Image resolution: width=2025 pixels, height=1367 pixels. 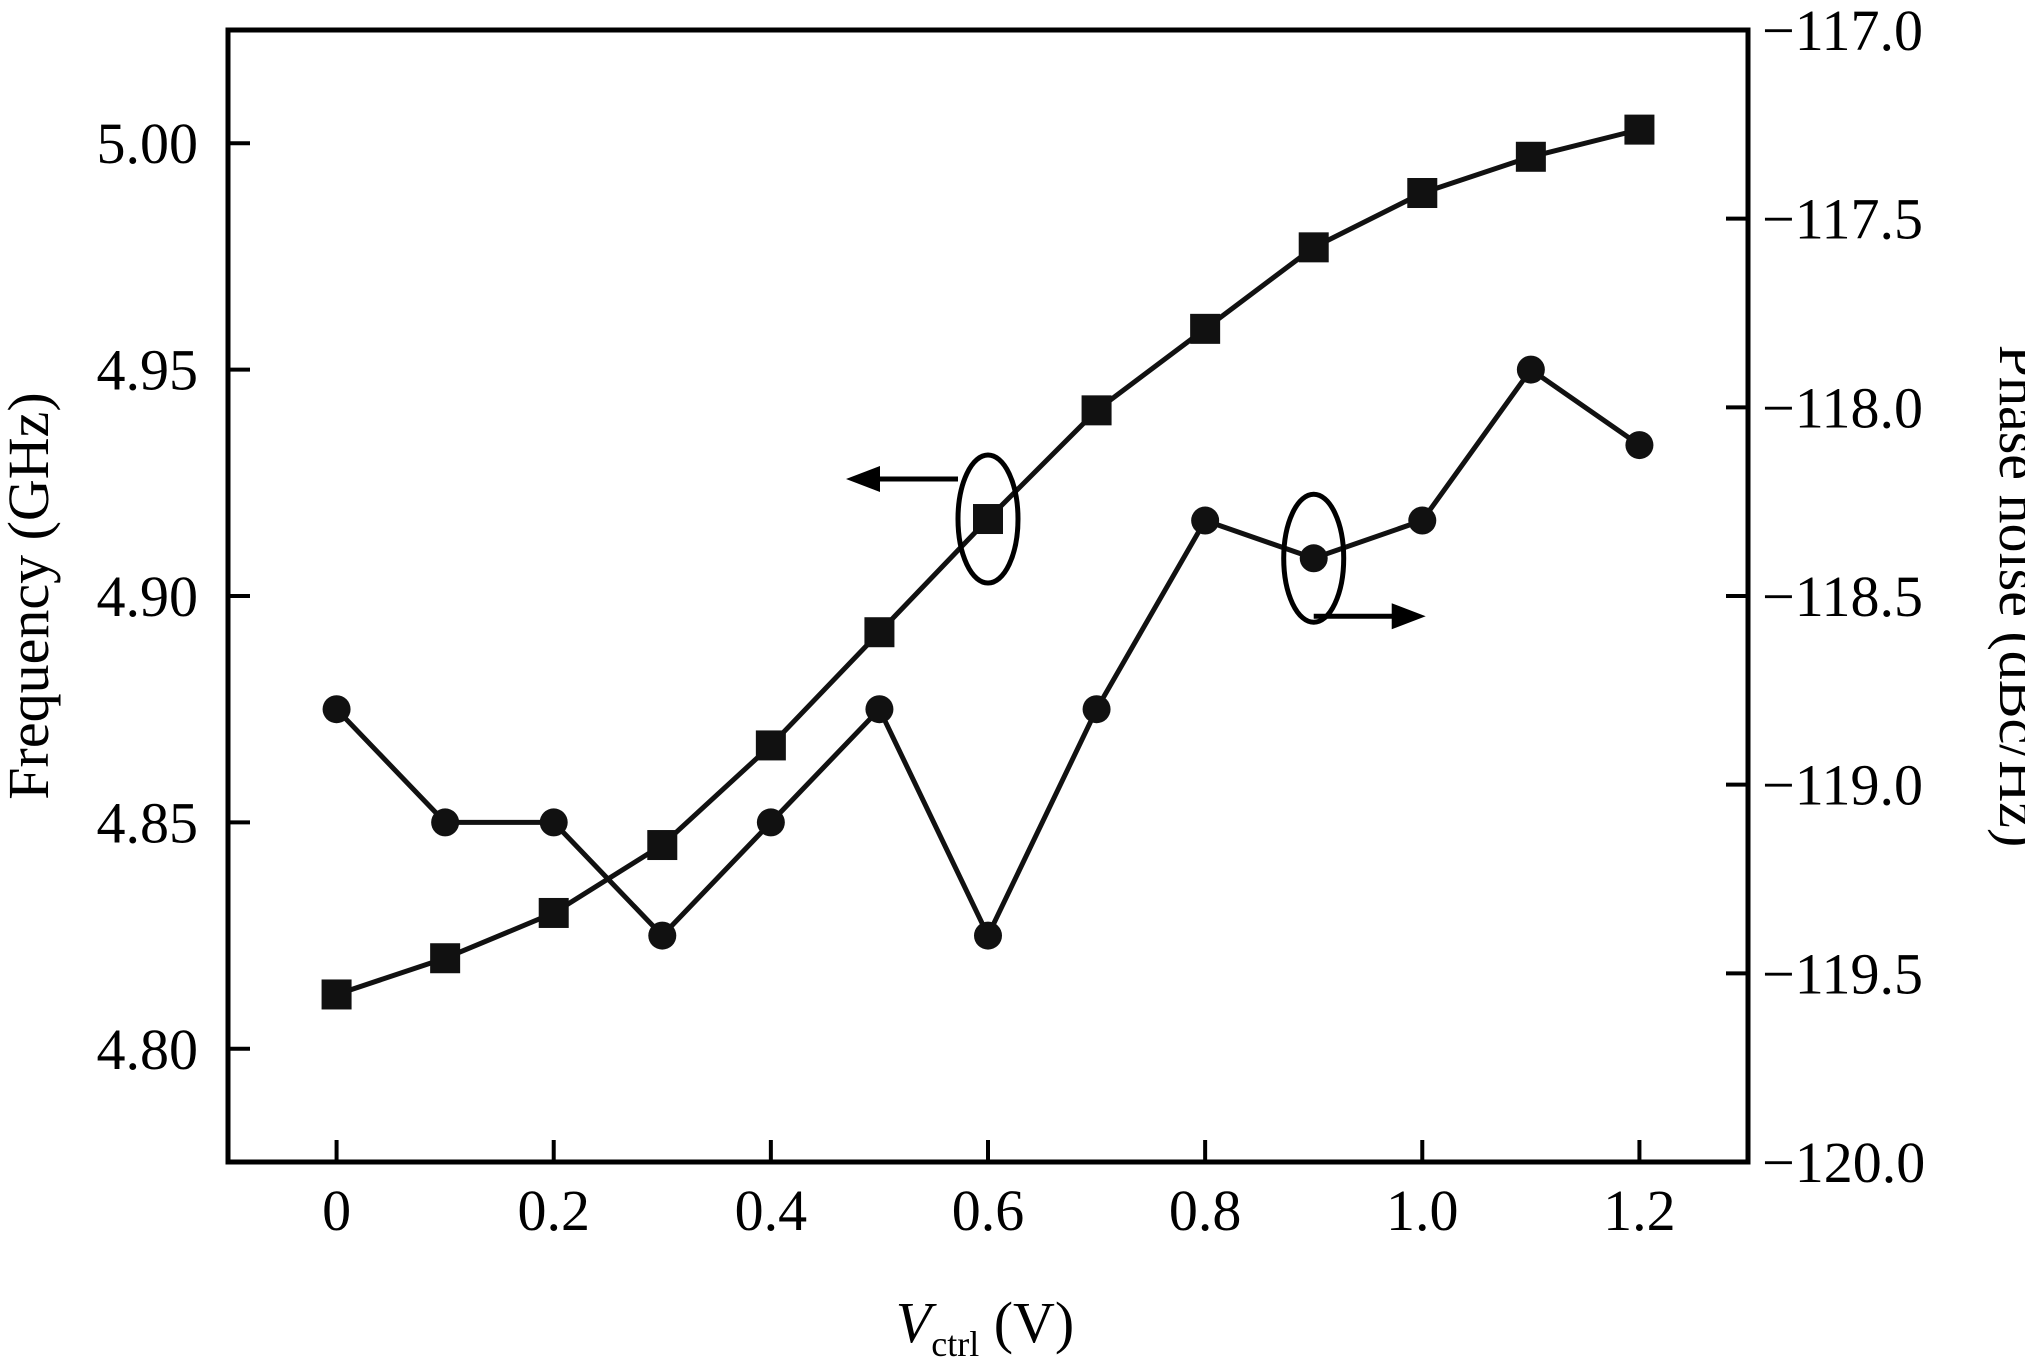 What do you see at coordinates (1639, 1210) in the screenshot?
I see `x-tick-label: 1.2` at bounding box center [1639, 1210].